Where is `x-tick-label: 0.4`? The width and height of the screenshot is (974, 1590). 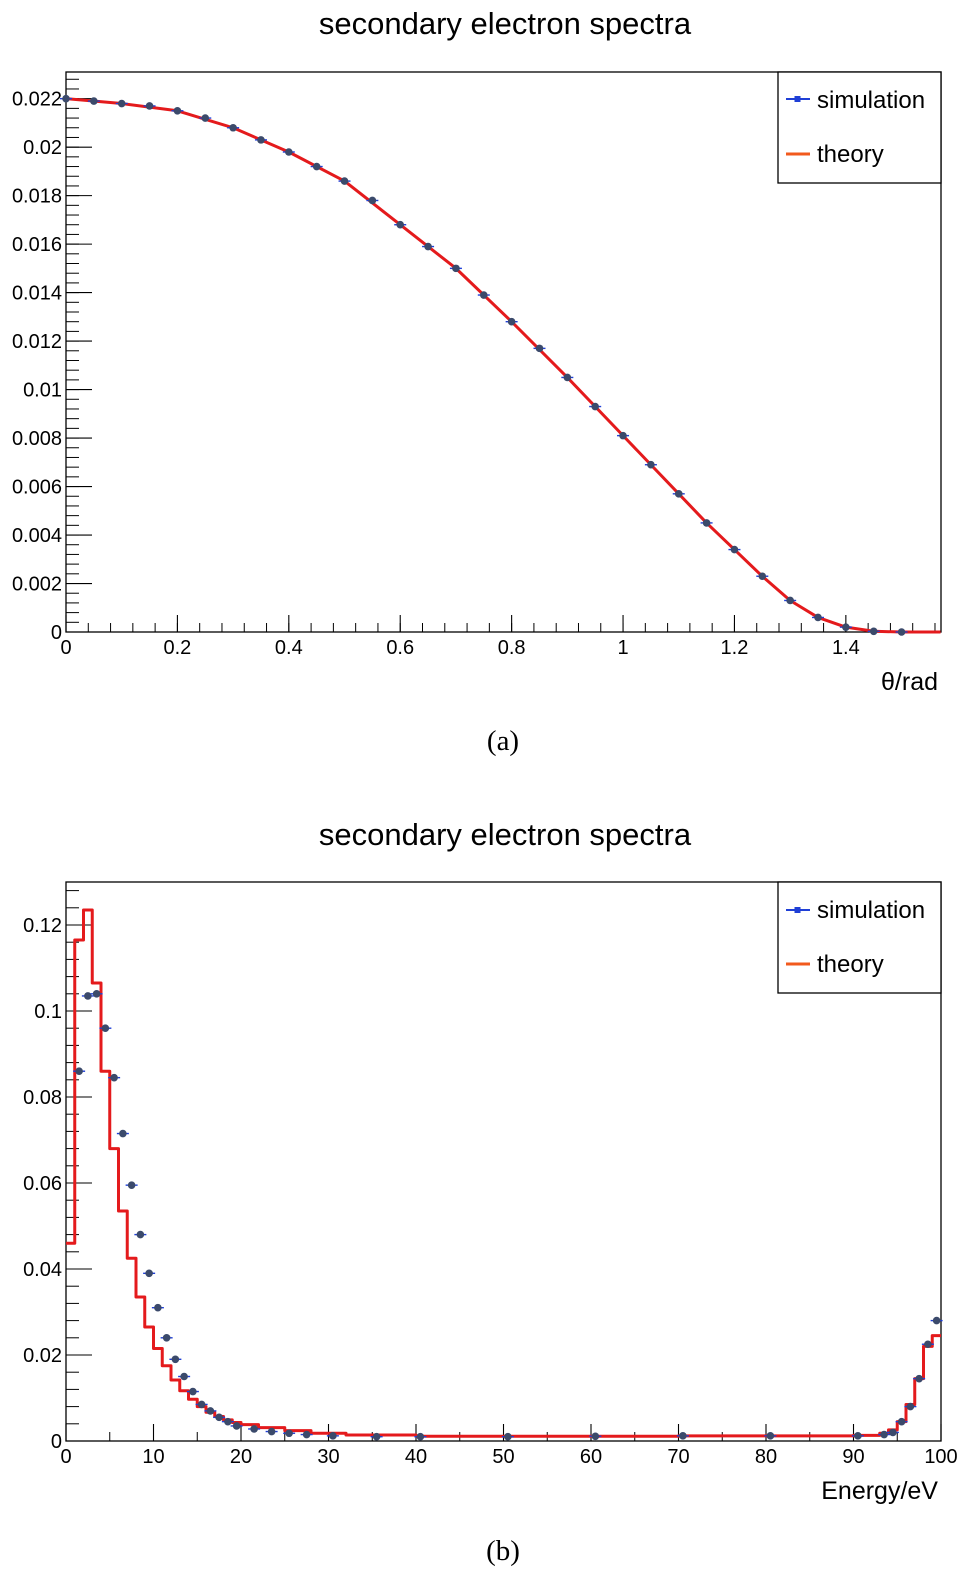
x-tick-label: 0.4 is located at coordinates (289, 648).